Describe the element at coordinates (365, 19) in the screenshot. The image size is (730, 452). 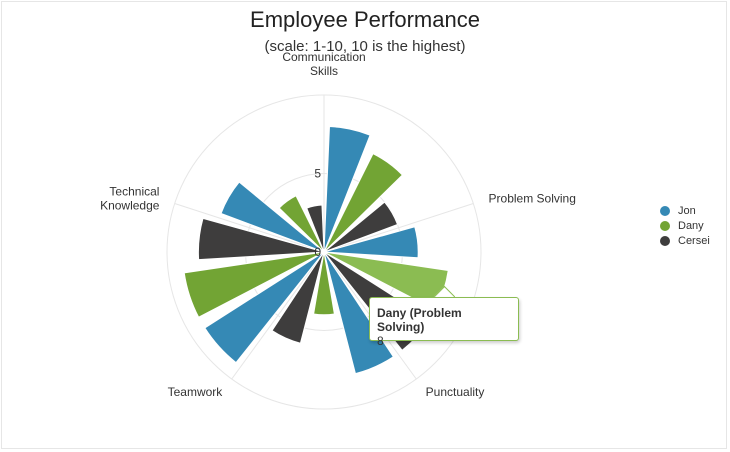
I see `chart-title: Employee Performance` at that location.